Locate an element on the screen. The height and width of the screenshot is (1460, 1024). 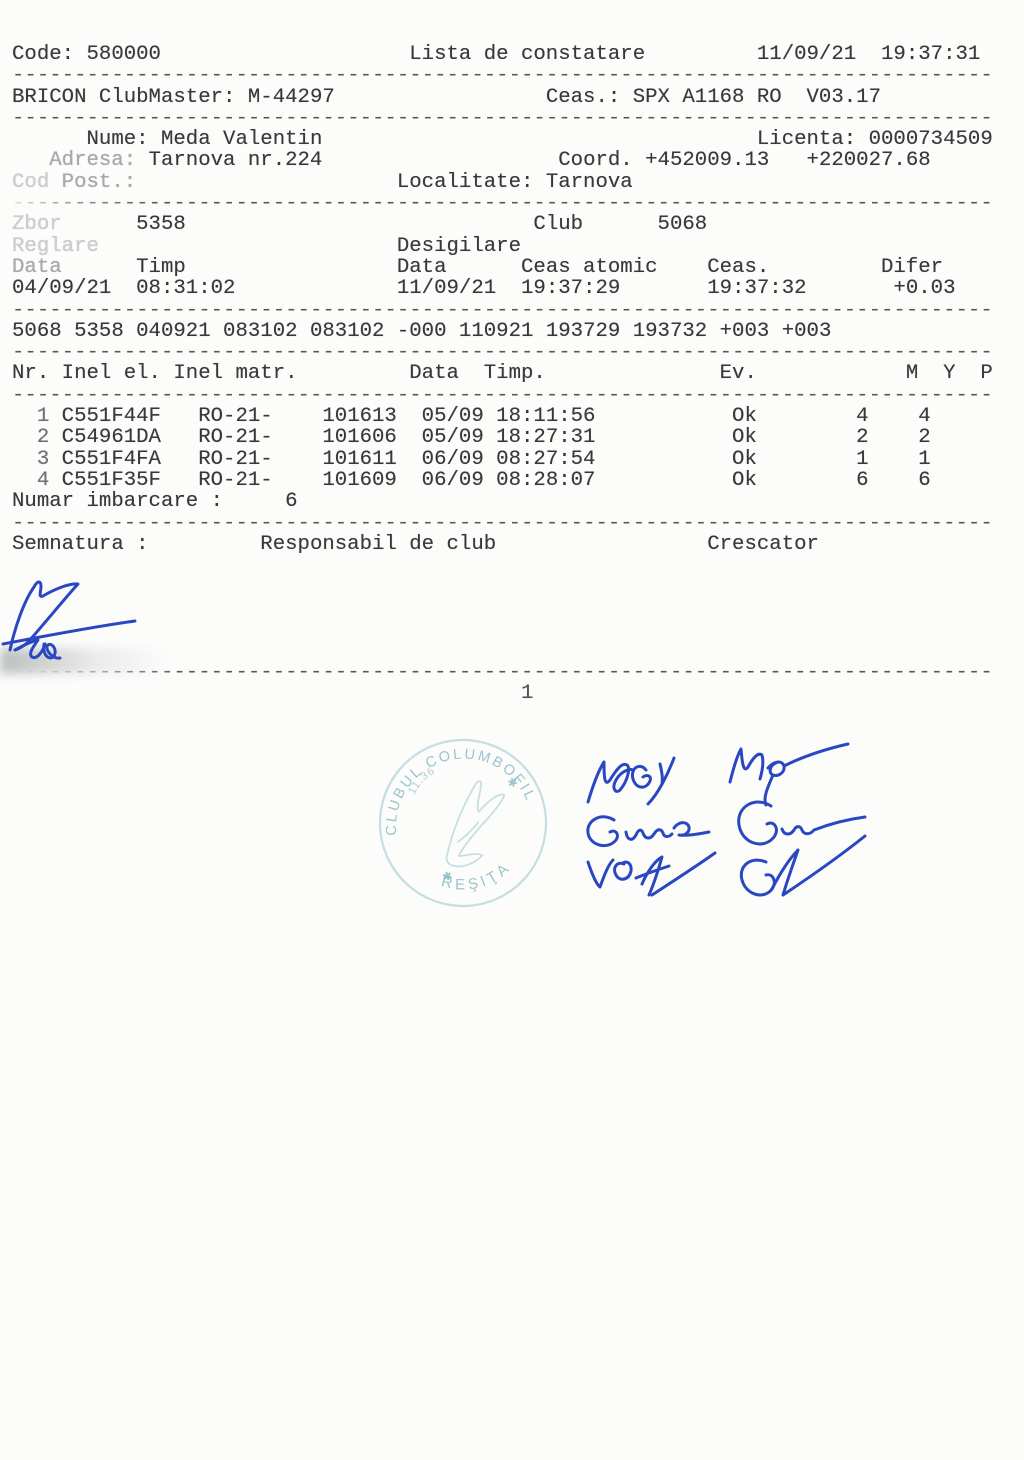
race-sections-line: Reglare Desigilare is located at coordinates (512, 246).